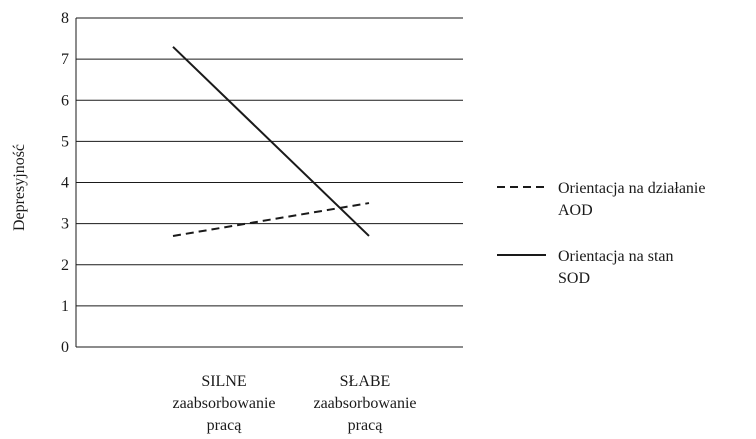 Image resolution: width=756 pixels, height=439 pixels. What do you see at coordinates (225, 425) in the screenshot?
I see `x-category-0-line-2: pracą` at bounding box center [225, 425].